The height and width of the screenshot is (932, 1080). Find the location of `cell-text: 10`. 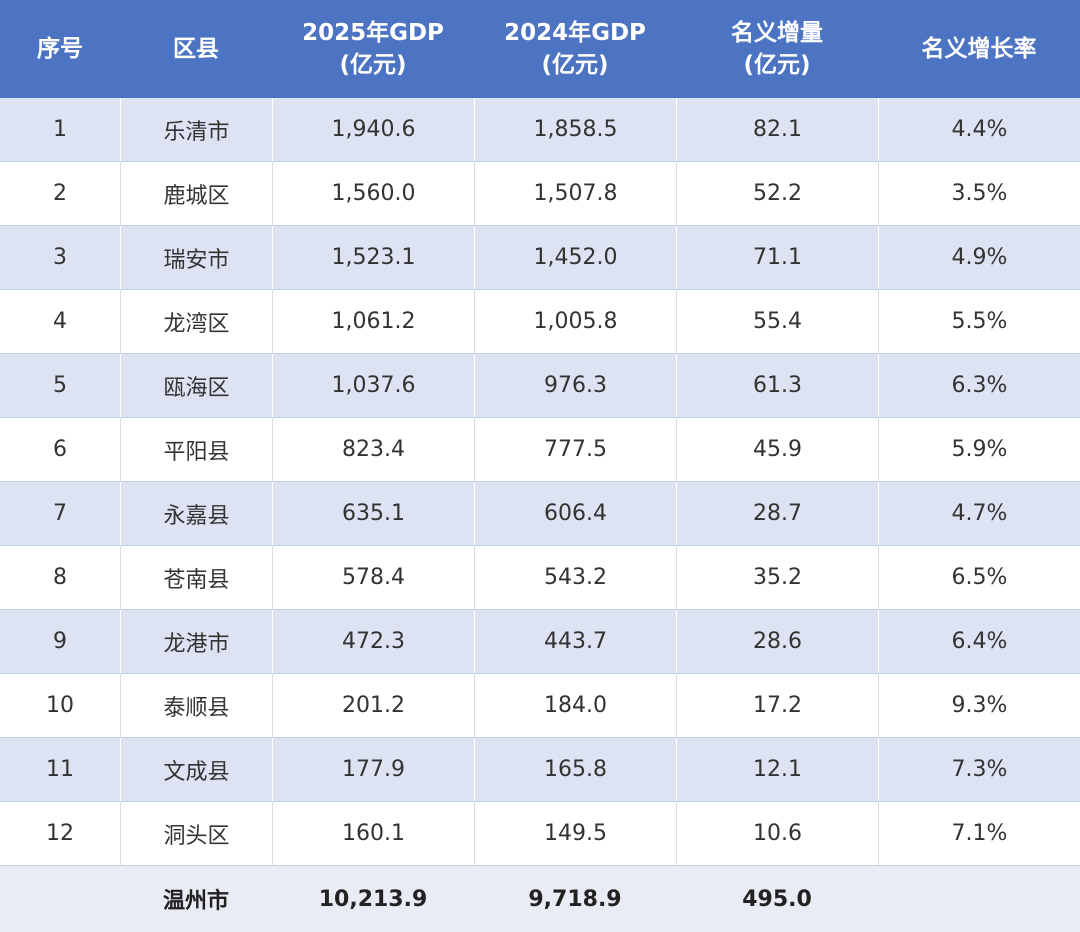

cell-text: 10 is located at coordinates (60, 705).